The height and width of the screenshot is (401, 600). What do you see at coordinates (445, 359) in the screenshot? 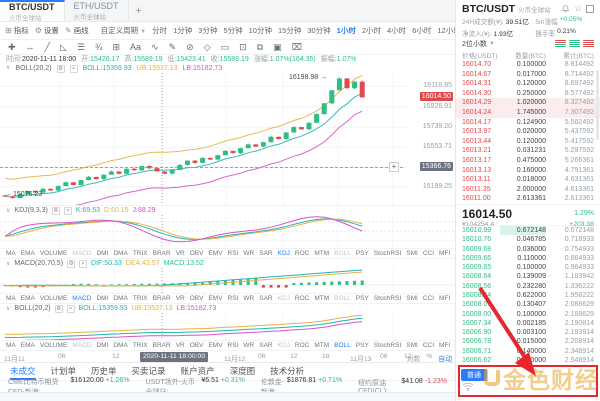
I see `scale-control-3: 自动` at bounding box center [445, 359].